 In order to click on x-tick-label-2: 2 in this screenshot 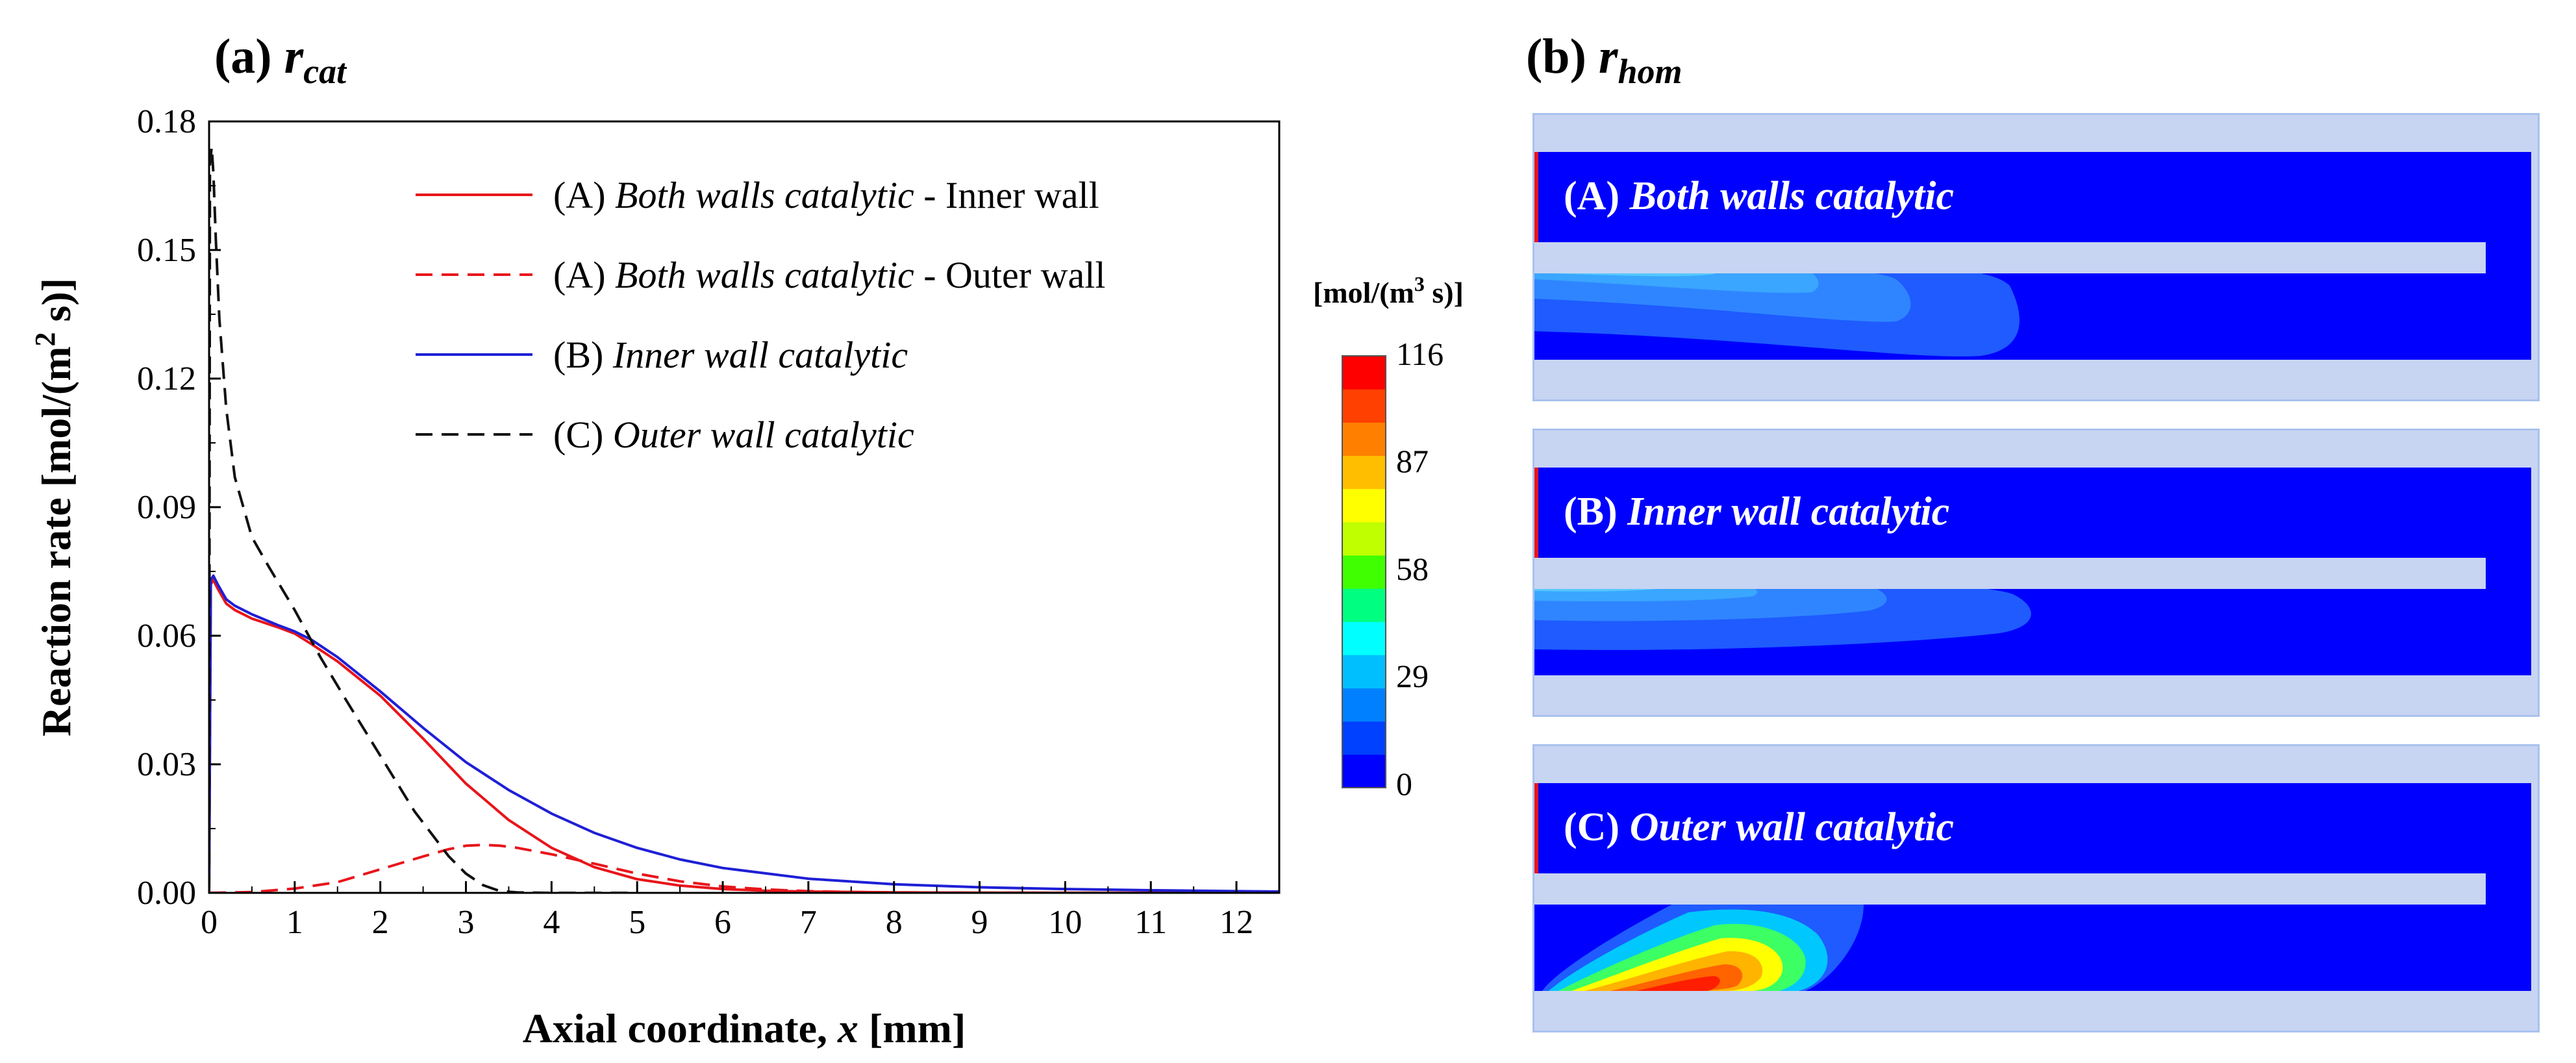, I will do `click(380, 922)`.